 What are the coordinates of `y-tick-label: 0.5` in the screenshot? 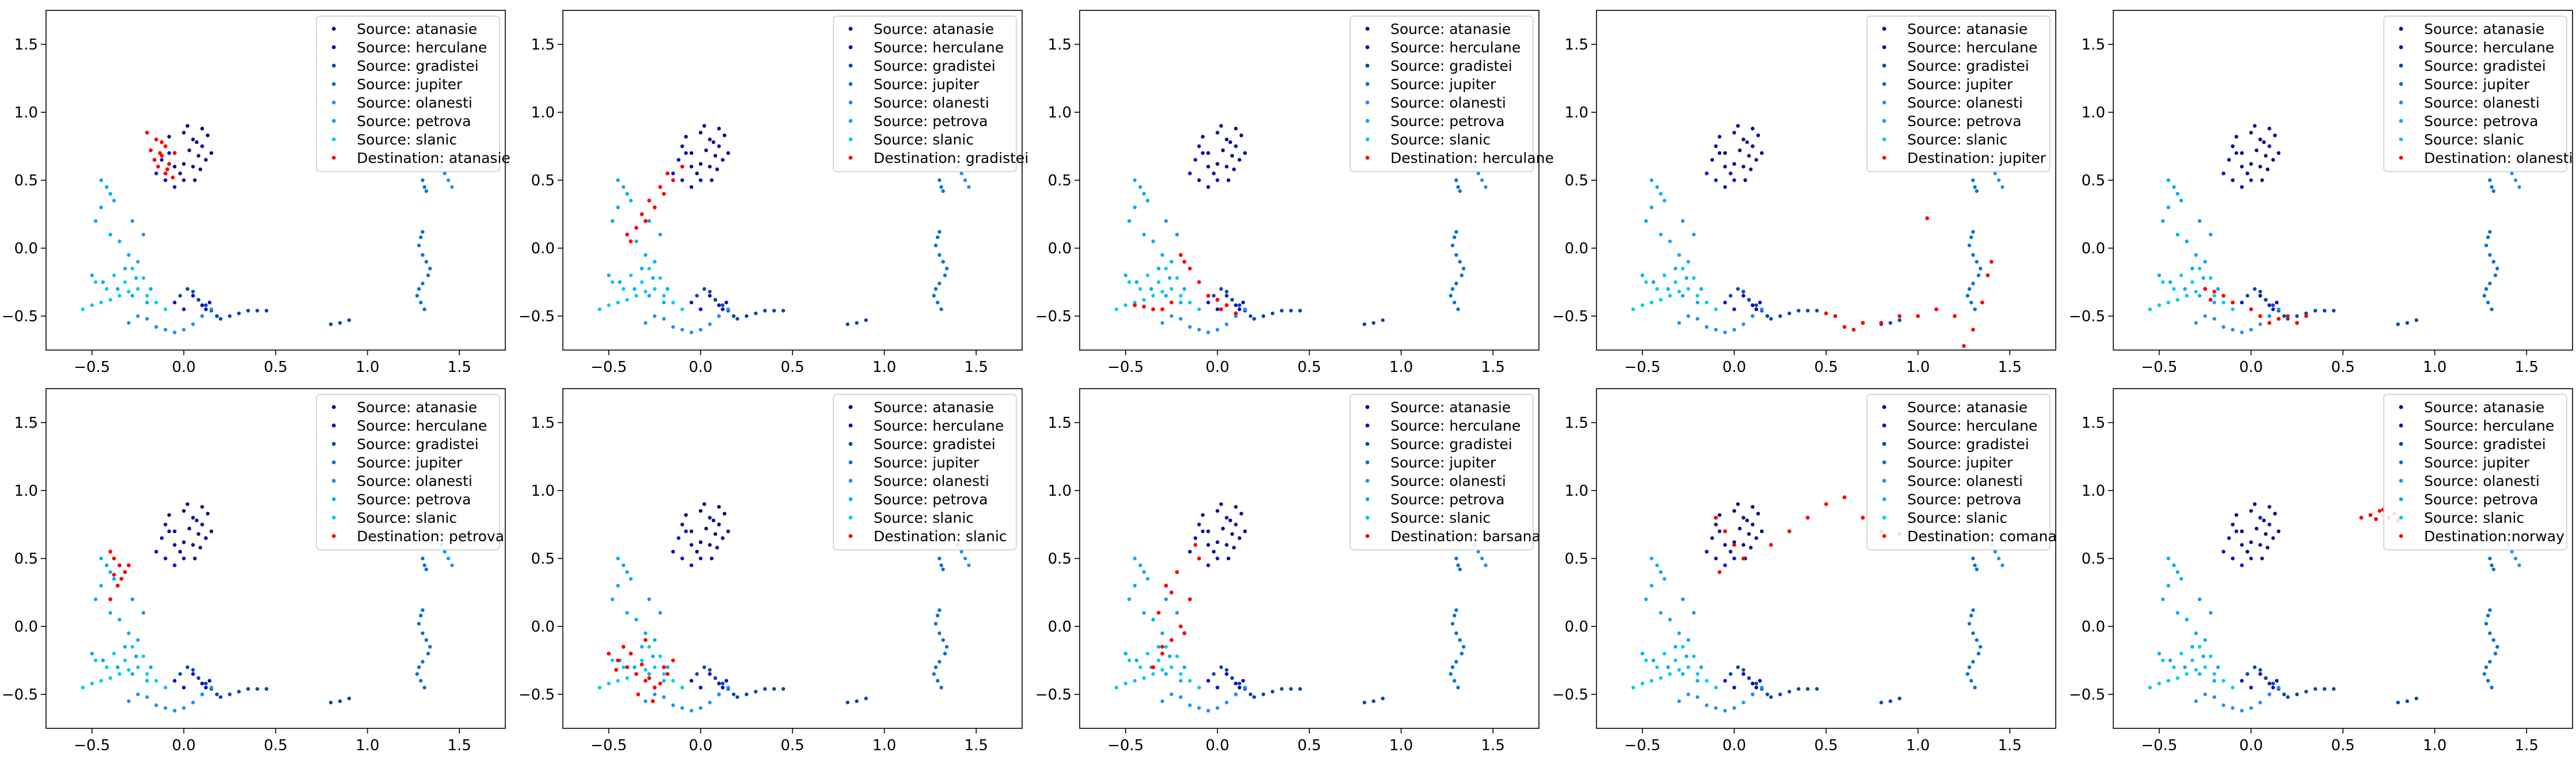 It's located at (1060, 180).